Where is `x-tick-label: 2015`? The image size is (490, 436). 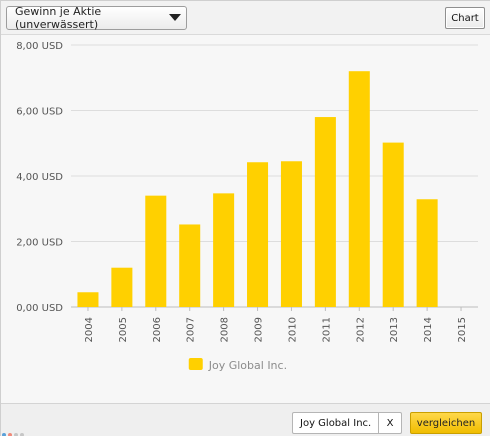
x-tick-label: 2015 is located at coordinates (462, 329).